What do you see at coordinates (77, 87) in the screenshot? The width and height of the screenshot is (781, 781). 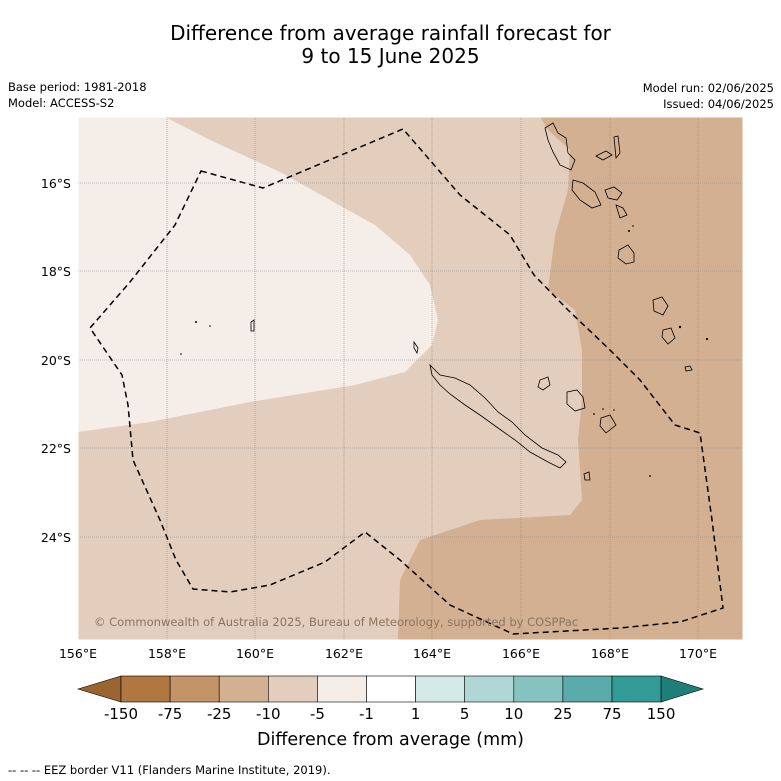 I see `base-period: Base period: 1981-2018` at bounding box center [77, 87].